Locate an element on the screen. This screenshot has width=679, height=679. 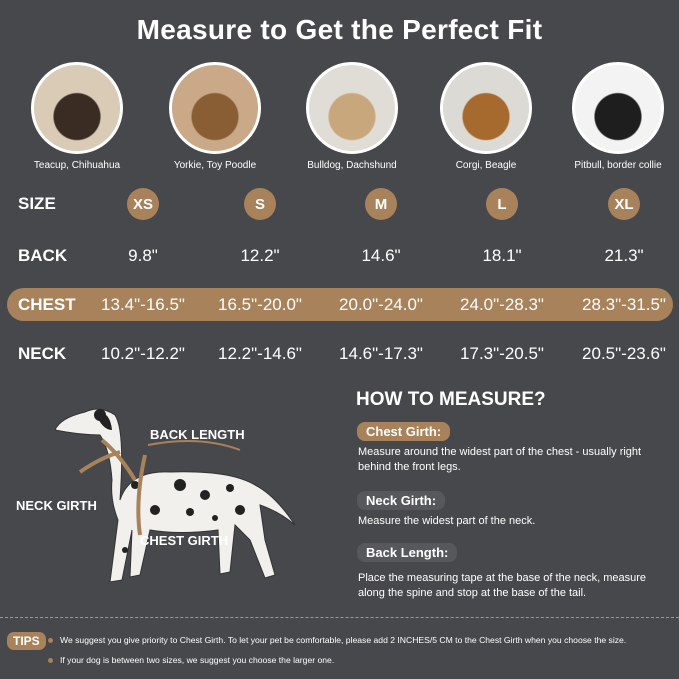
neck-value: 17.3"-20.5" is located at coordinates (502, 353).